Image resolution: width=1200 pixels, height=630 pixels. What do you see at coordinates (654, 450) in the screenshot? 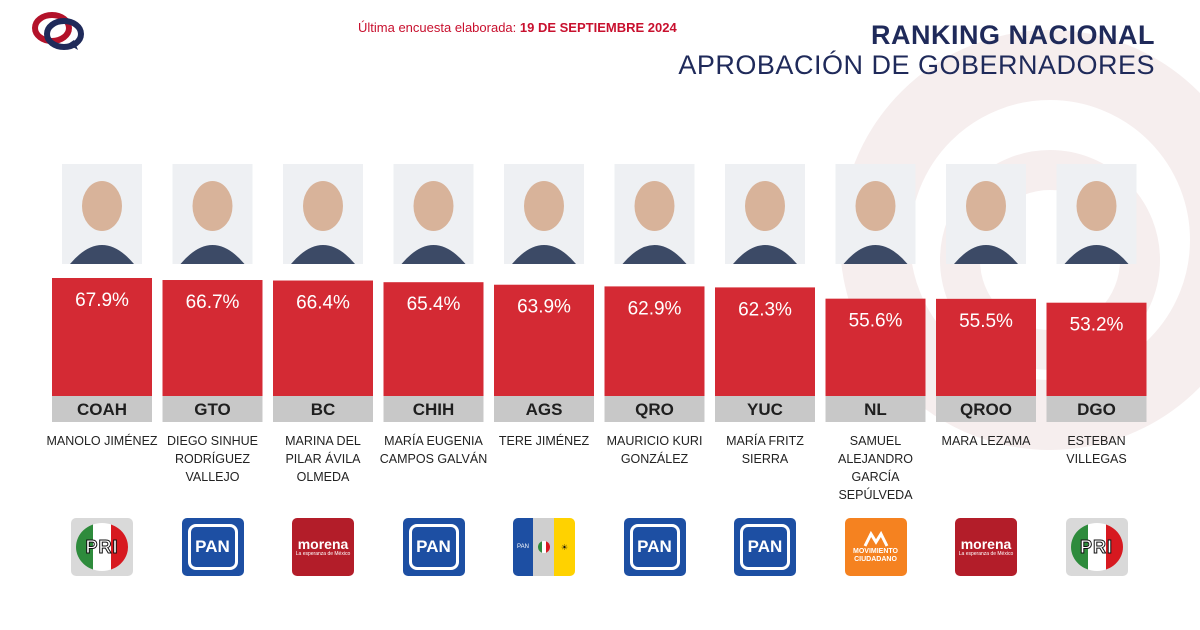
I see `governor-name: MAURICIO KURI GONZÁLEZ` at bounding box center [654, 450].